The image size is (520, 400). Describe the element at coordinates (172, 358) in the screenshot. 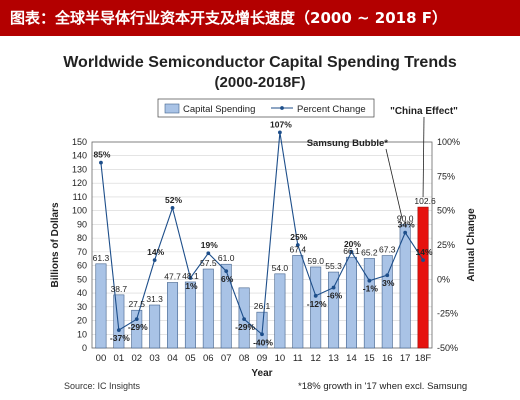

I see `x-tick-label: 04` at that location.